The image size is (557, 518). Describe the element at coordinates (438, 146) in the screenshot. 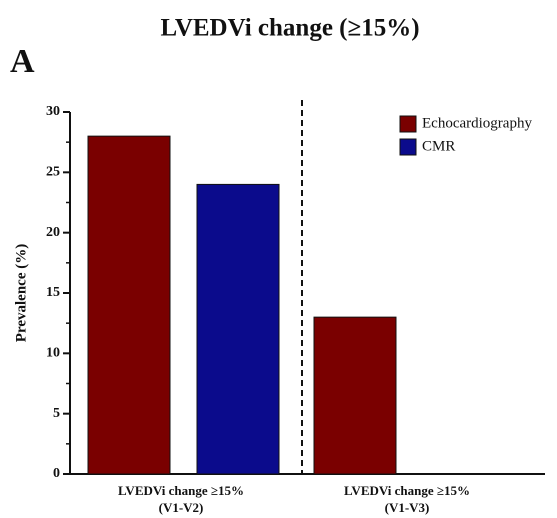

I see `legend-label: CMR` at that location.